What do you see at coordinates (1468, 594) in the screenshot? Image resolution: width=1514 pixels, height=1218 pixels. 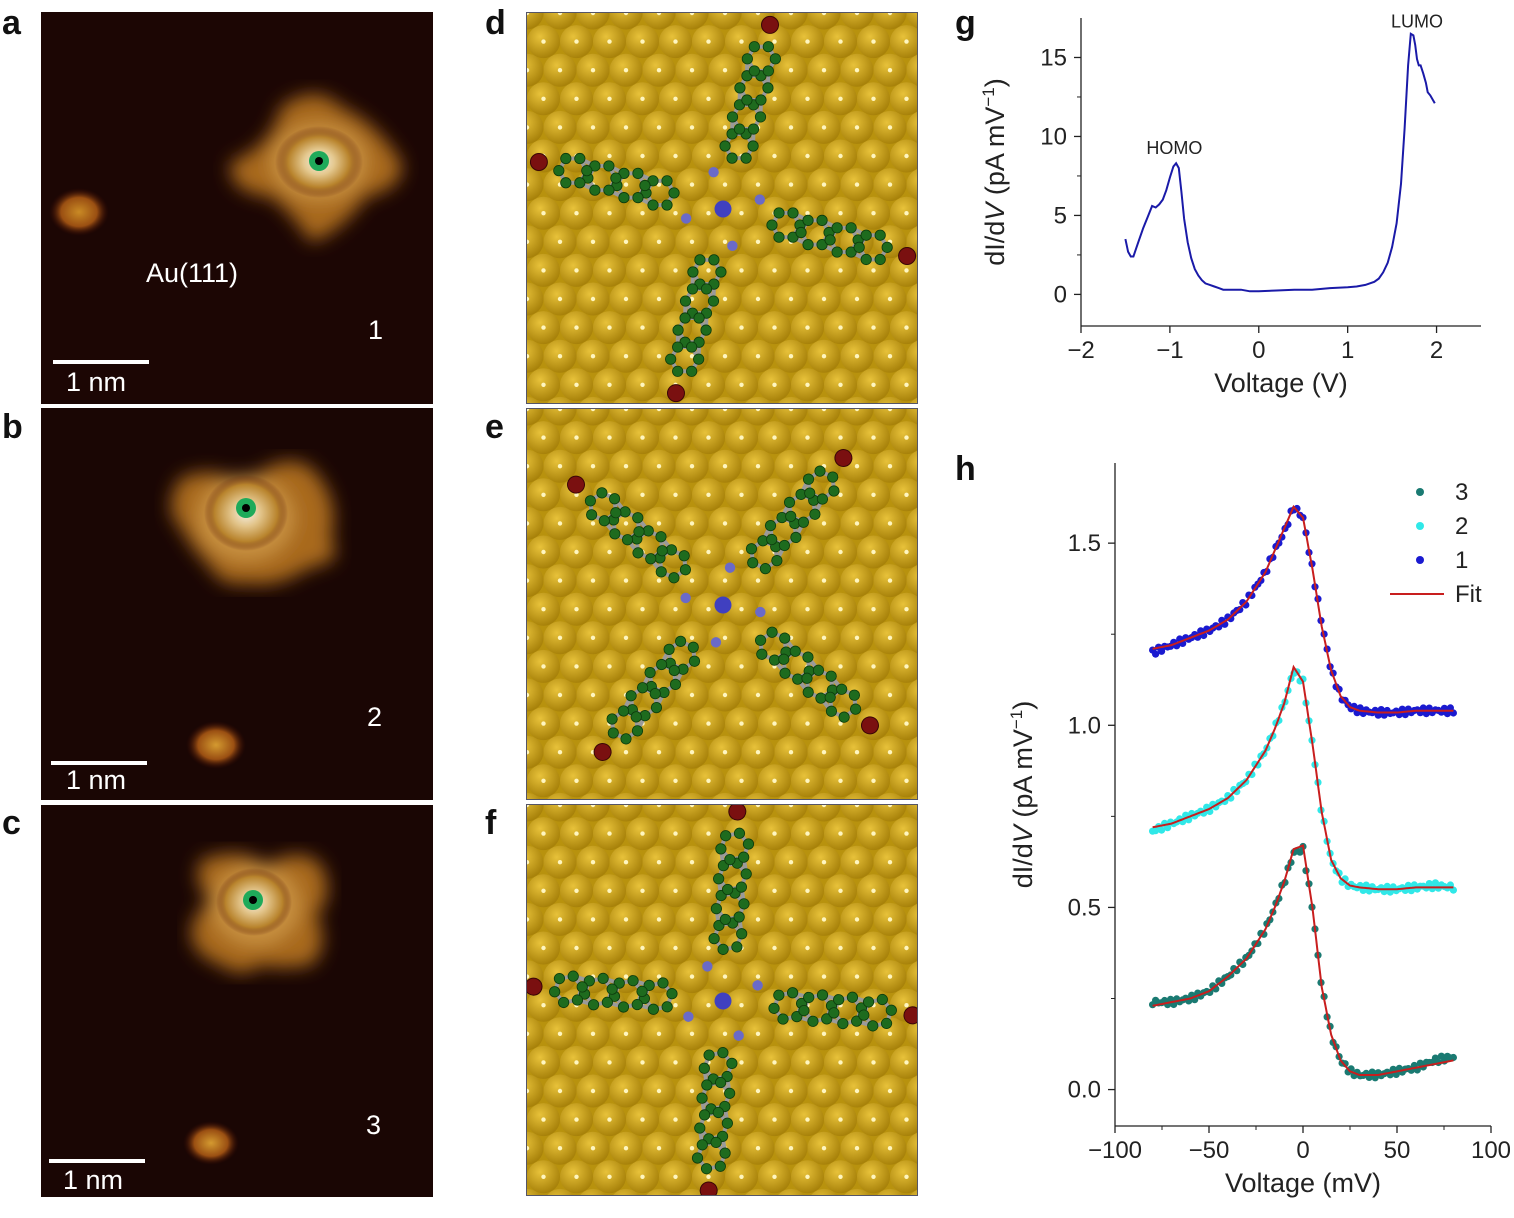 I see `legend-label: Fit` at bounding box center [1468, 594].